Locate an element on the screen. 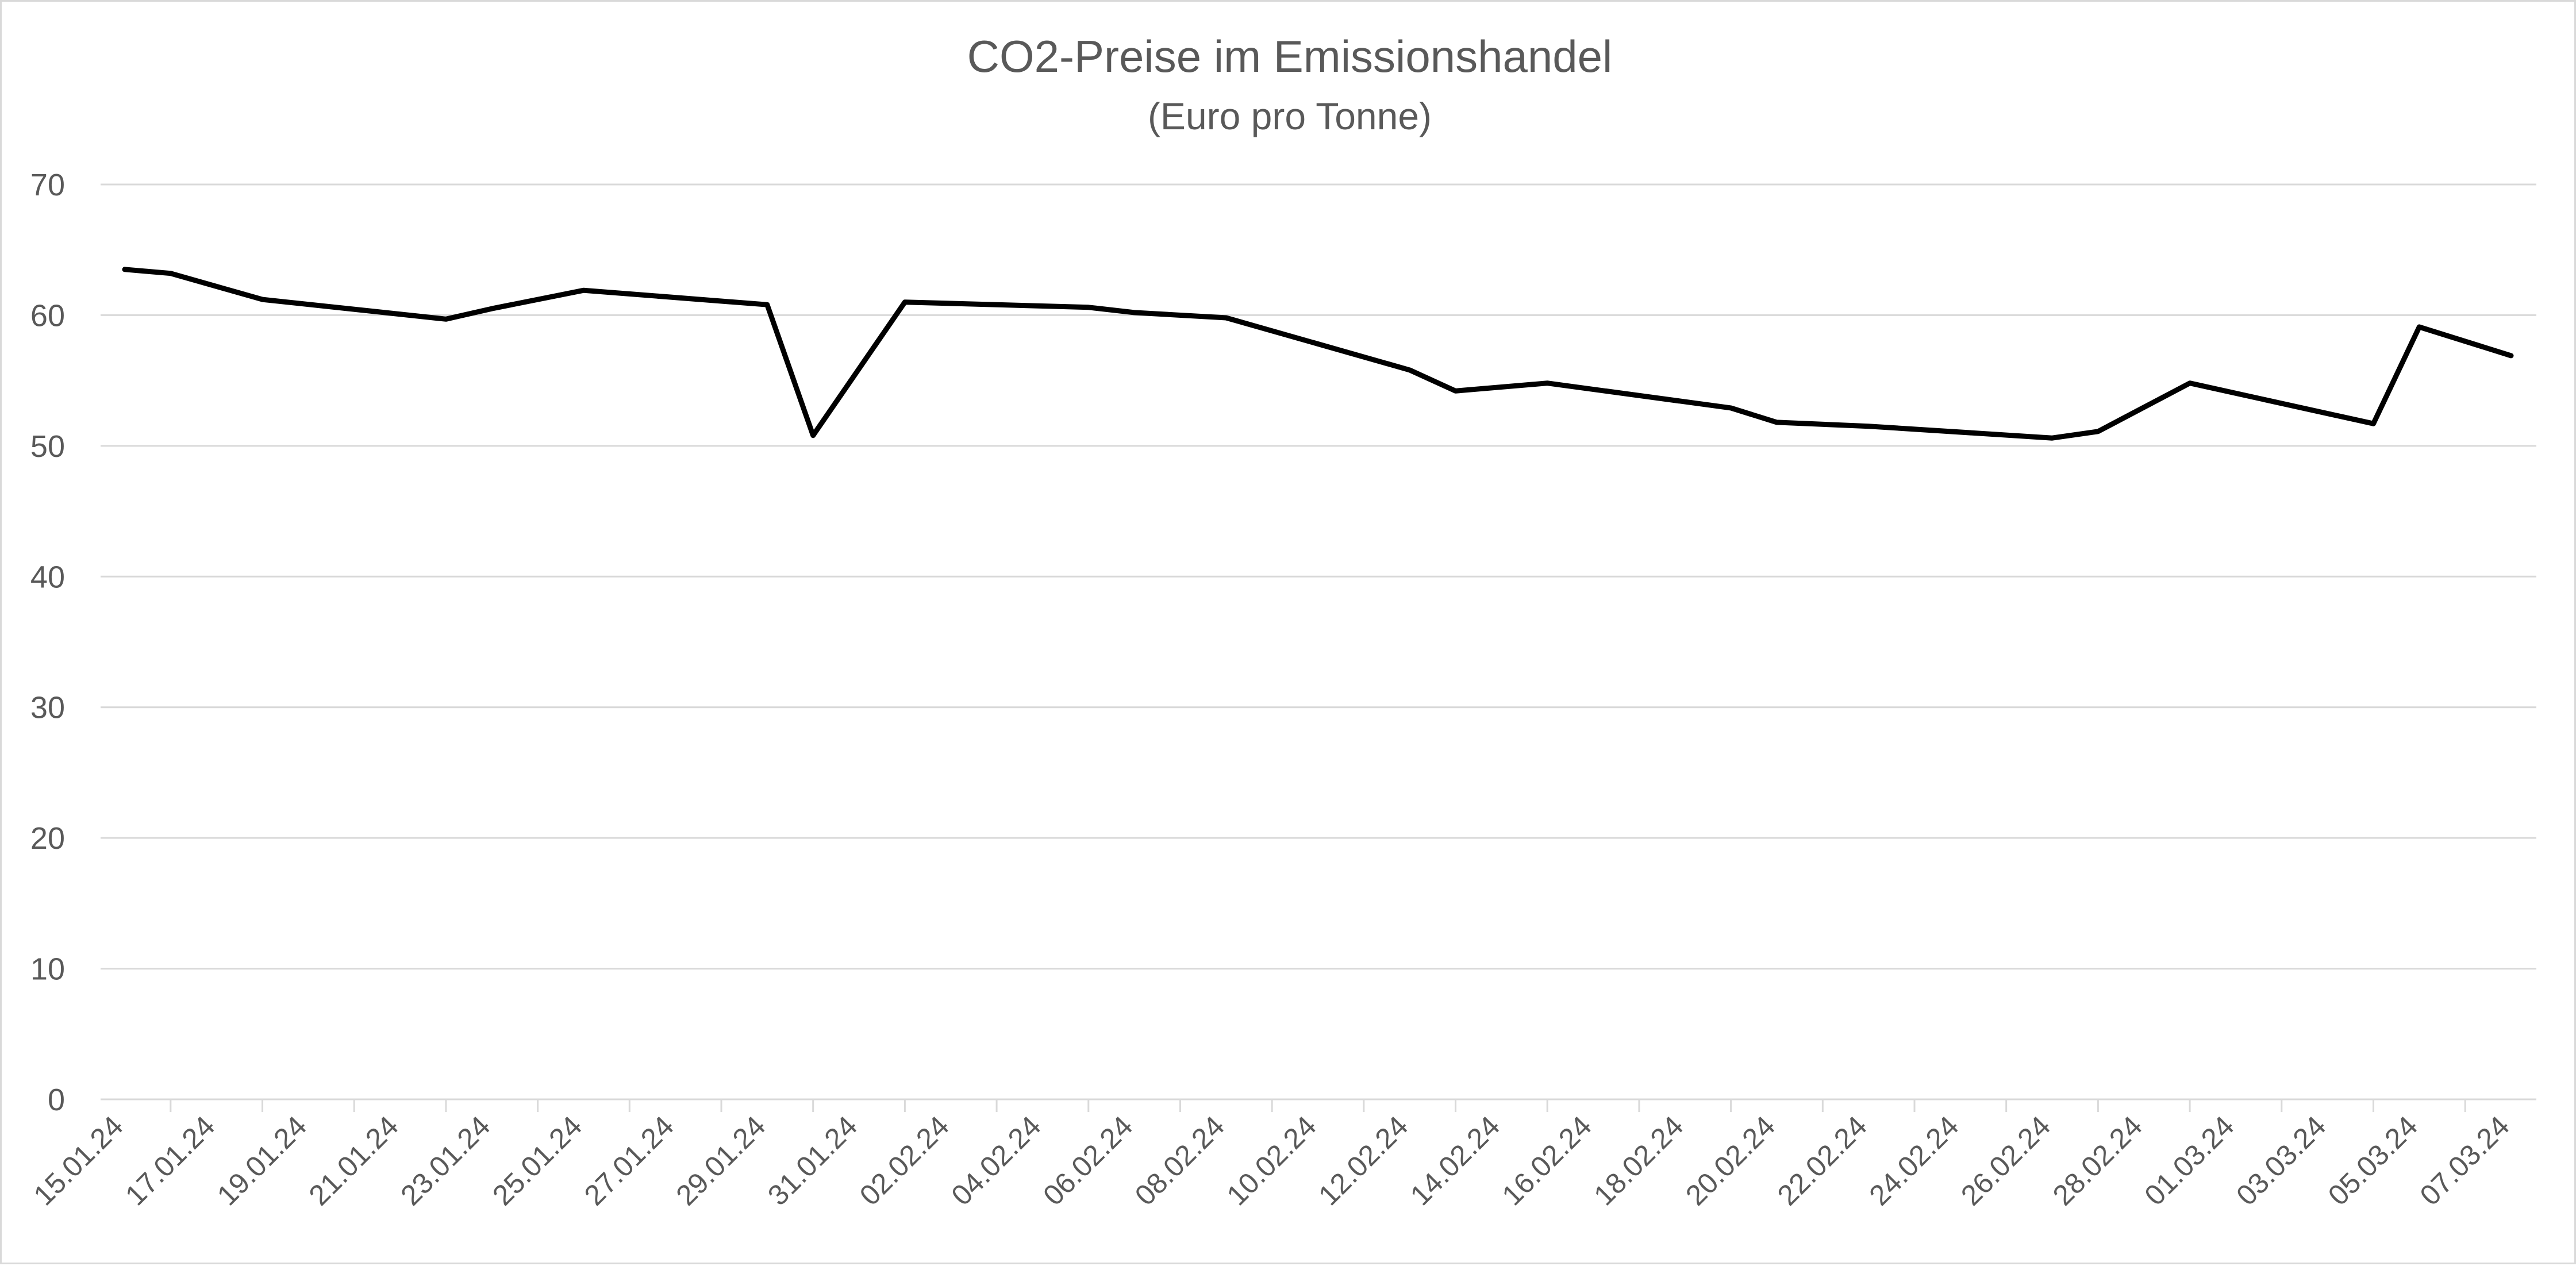  chart-title: CO2-Preise im Emissionshandel is located at coordinates (1290, 57).